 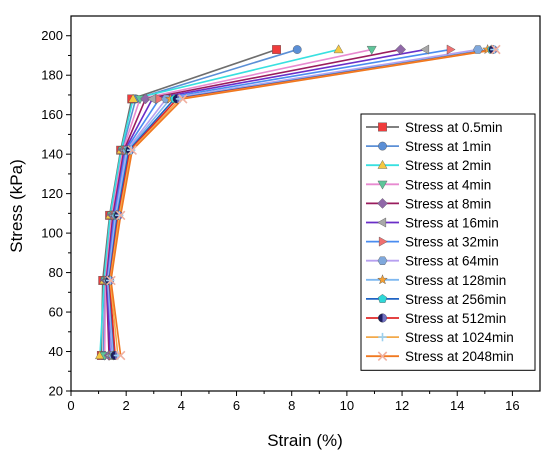 What do you see at coordinates (448, 203) in the screenshot?
I see `legend-label: Stress at 8min` at bounding box center [448, 203].